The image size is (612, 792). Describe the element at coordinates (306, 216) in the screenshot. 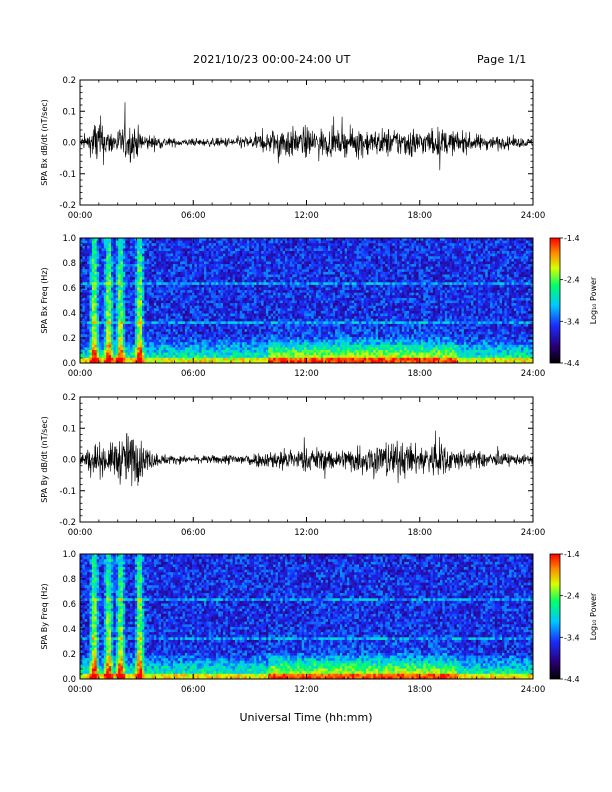

I see `x-tick-label: 12:00` at that location.